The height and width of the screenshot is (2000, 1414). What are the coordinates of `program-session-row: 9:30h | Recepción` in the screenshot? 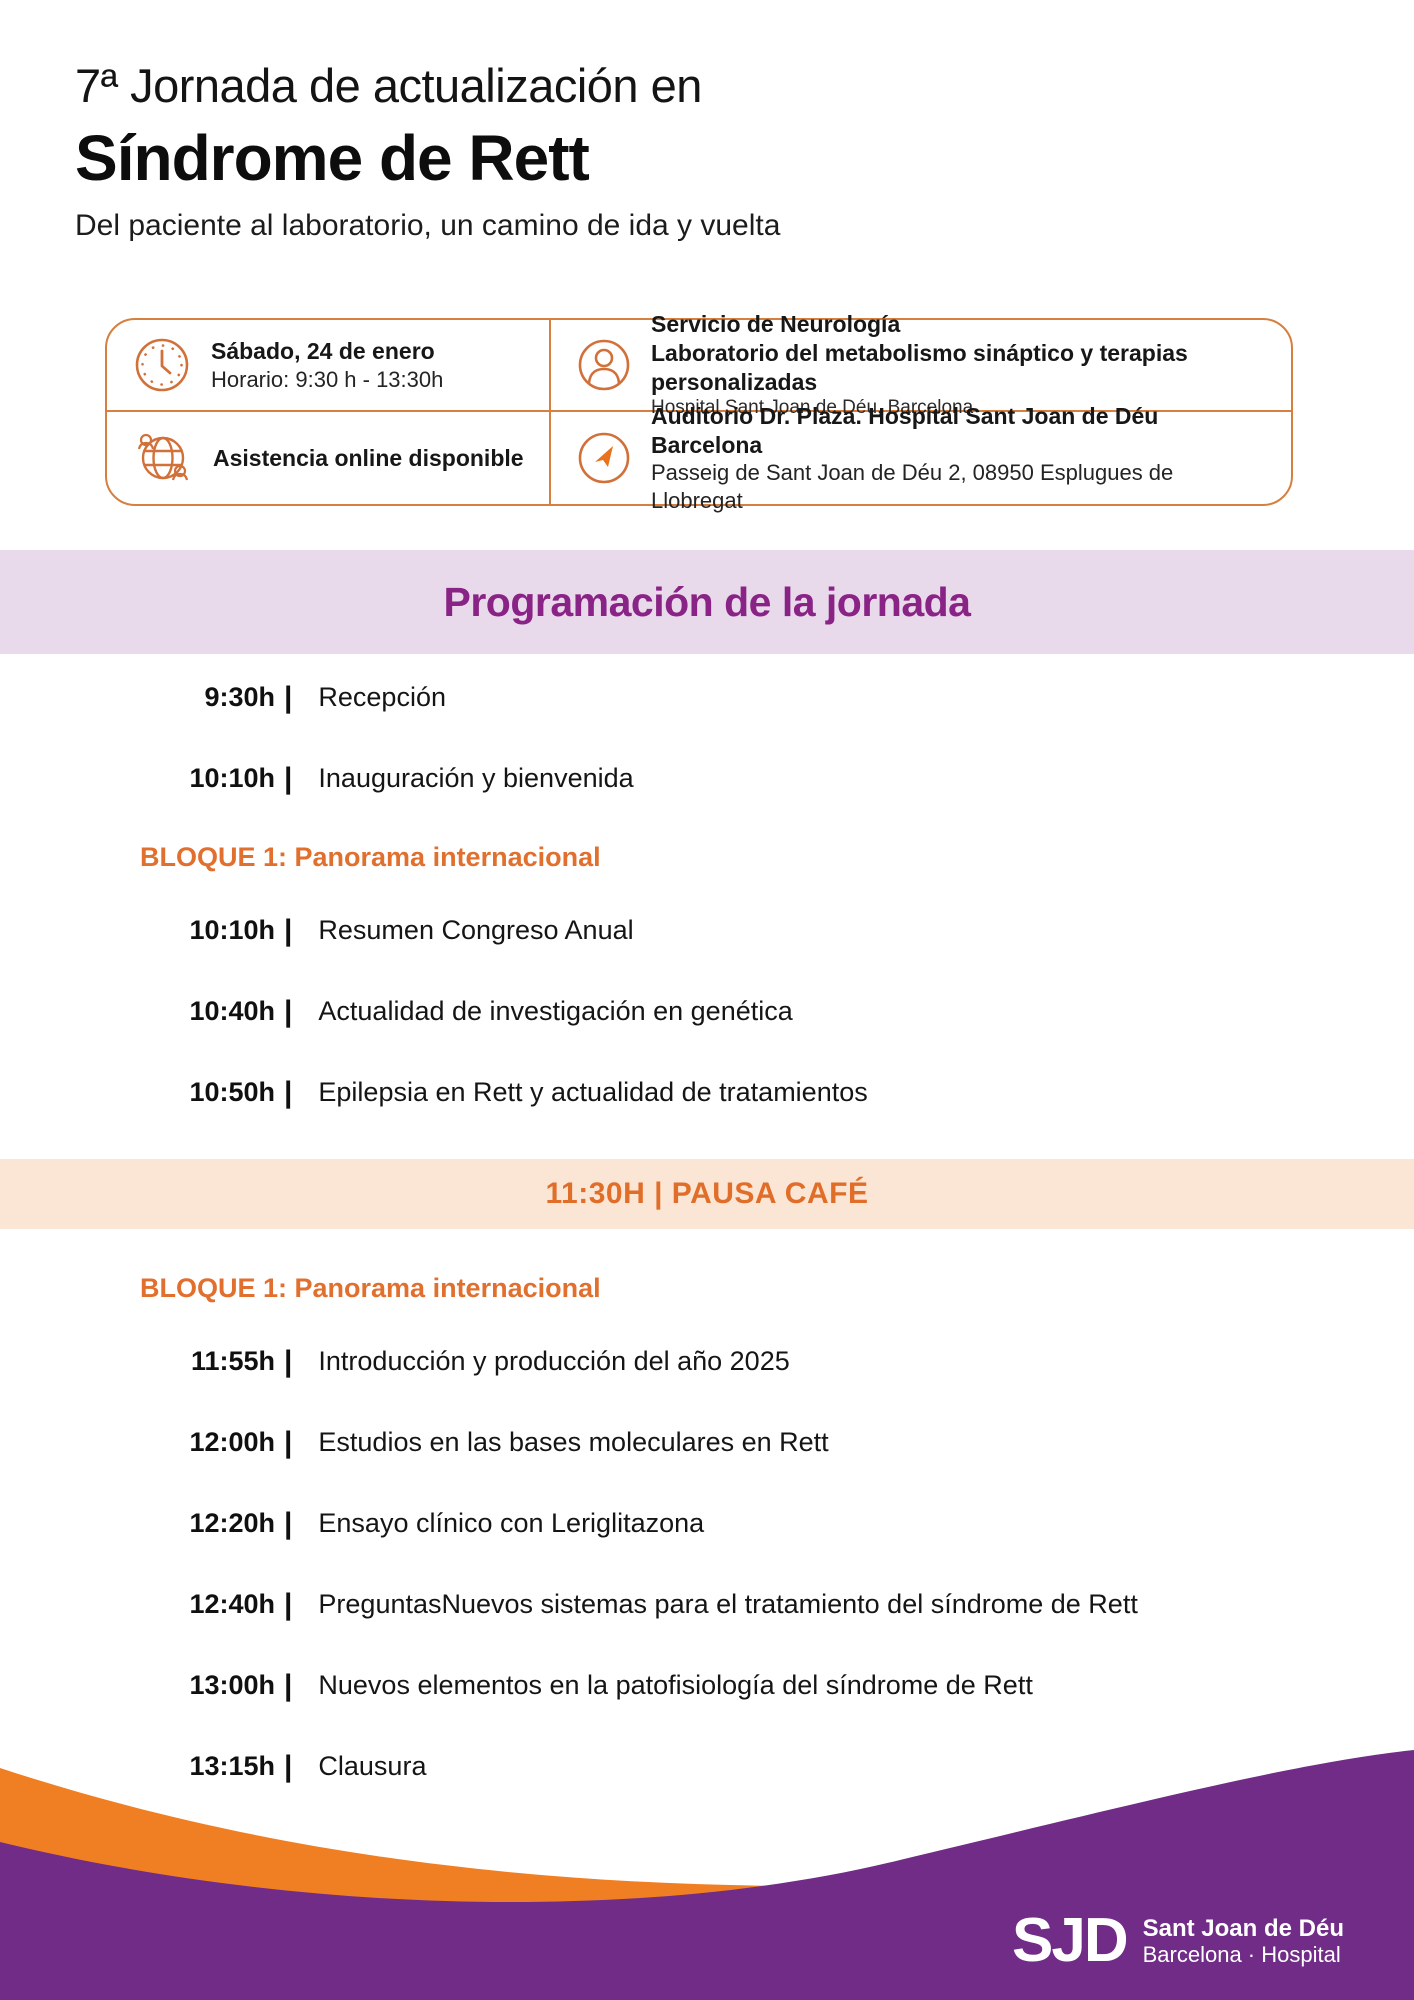 It's located at (707, 702).